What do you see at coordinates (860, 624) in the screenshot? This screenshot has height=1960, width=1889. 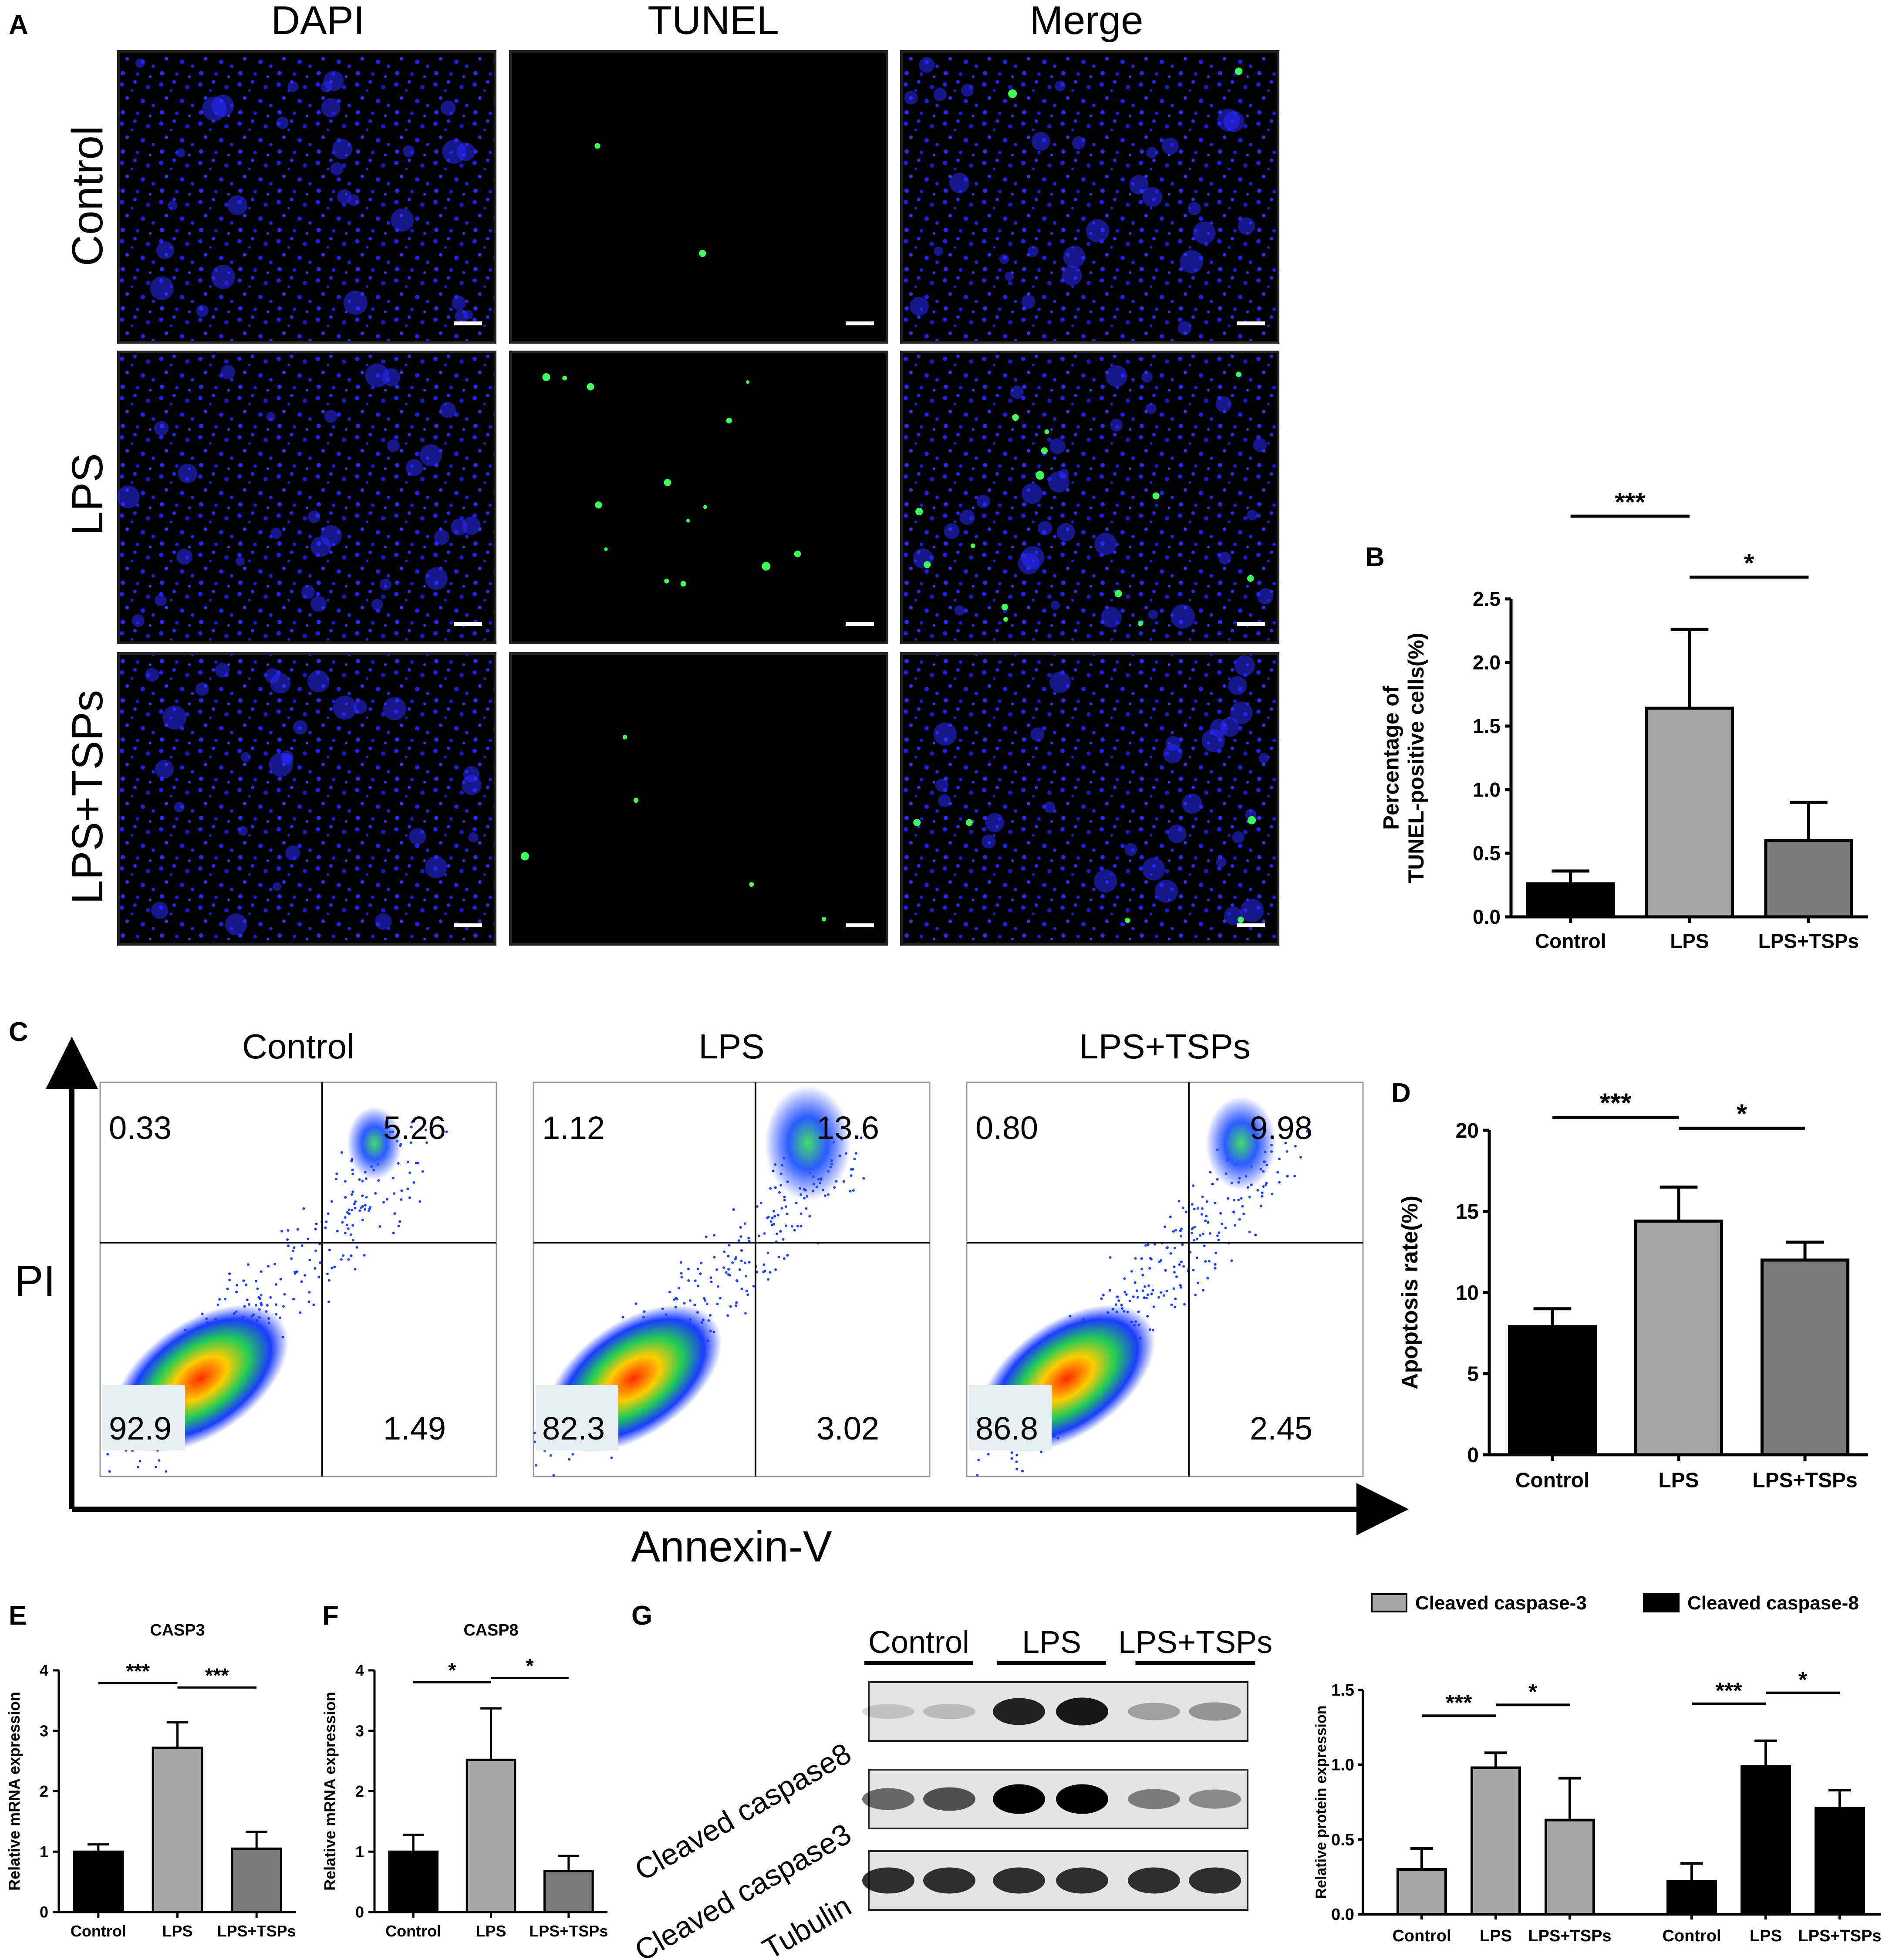 I see `scale-bar` at bounding box center [860, 624].